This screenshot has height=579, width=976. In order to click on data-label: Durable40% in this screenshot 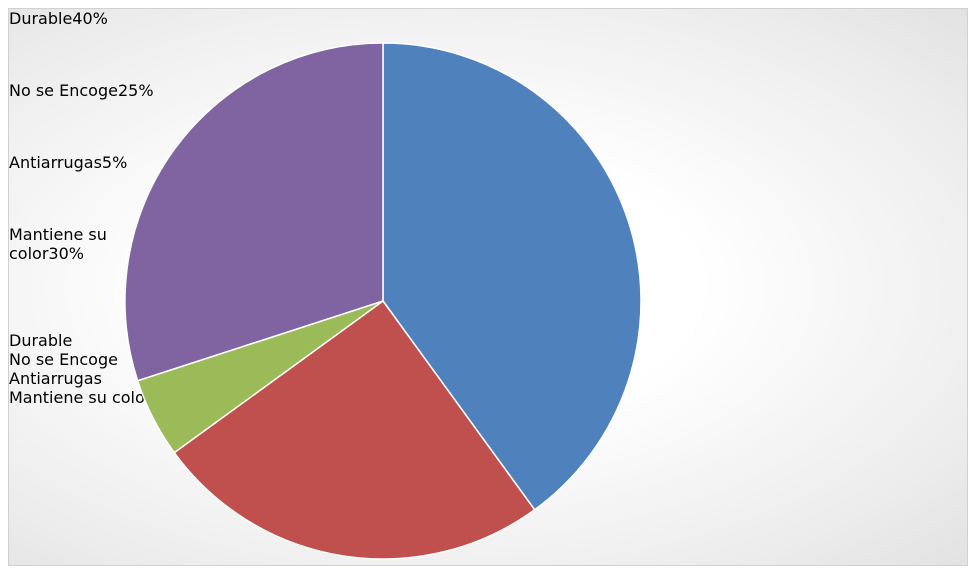, I will do `click(65, 45)`.